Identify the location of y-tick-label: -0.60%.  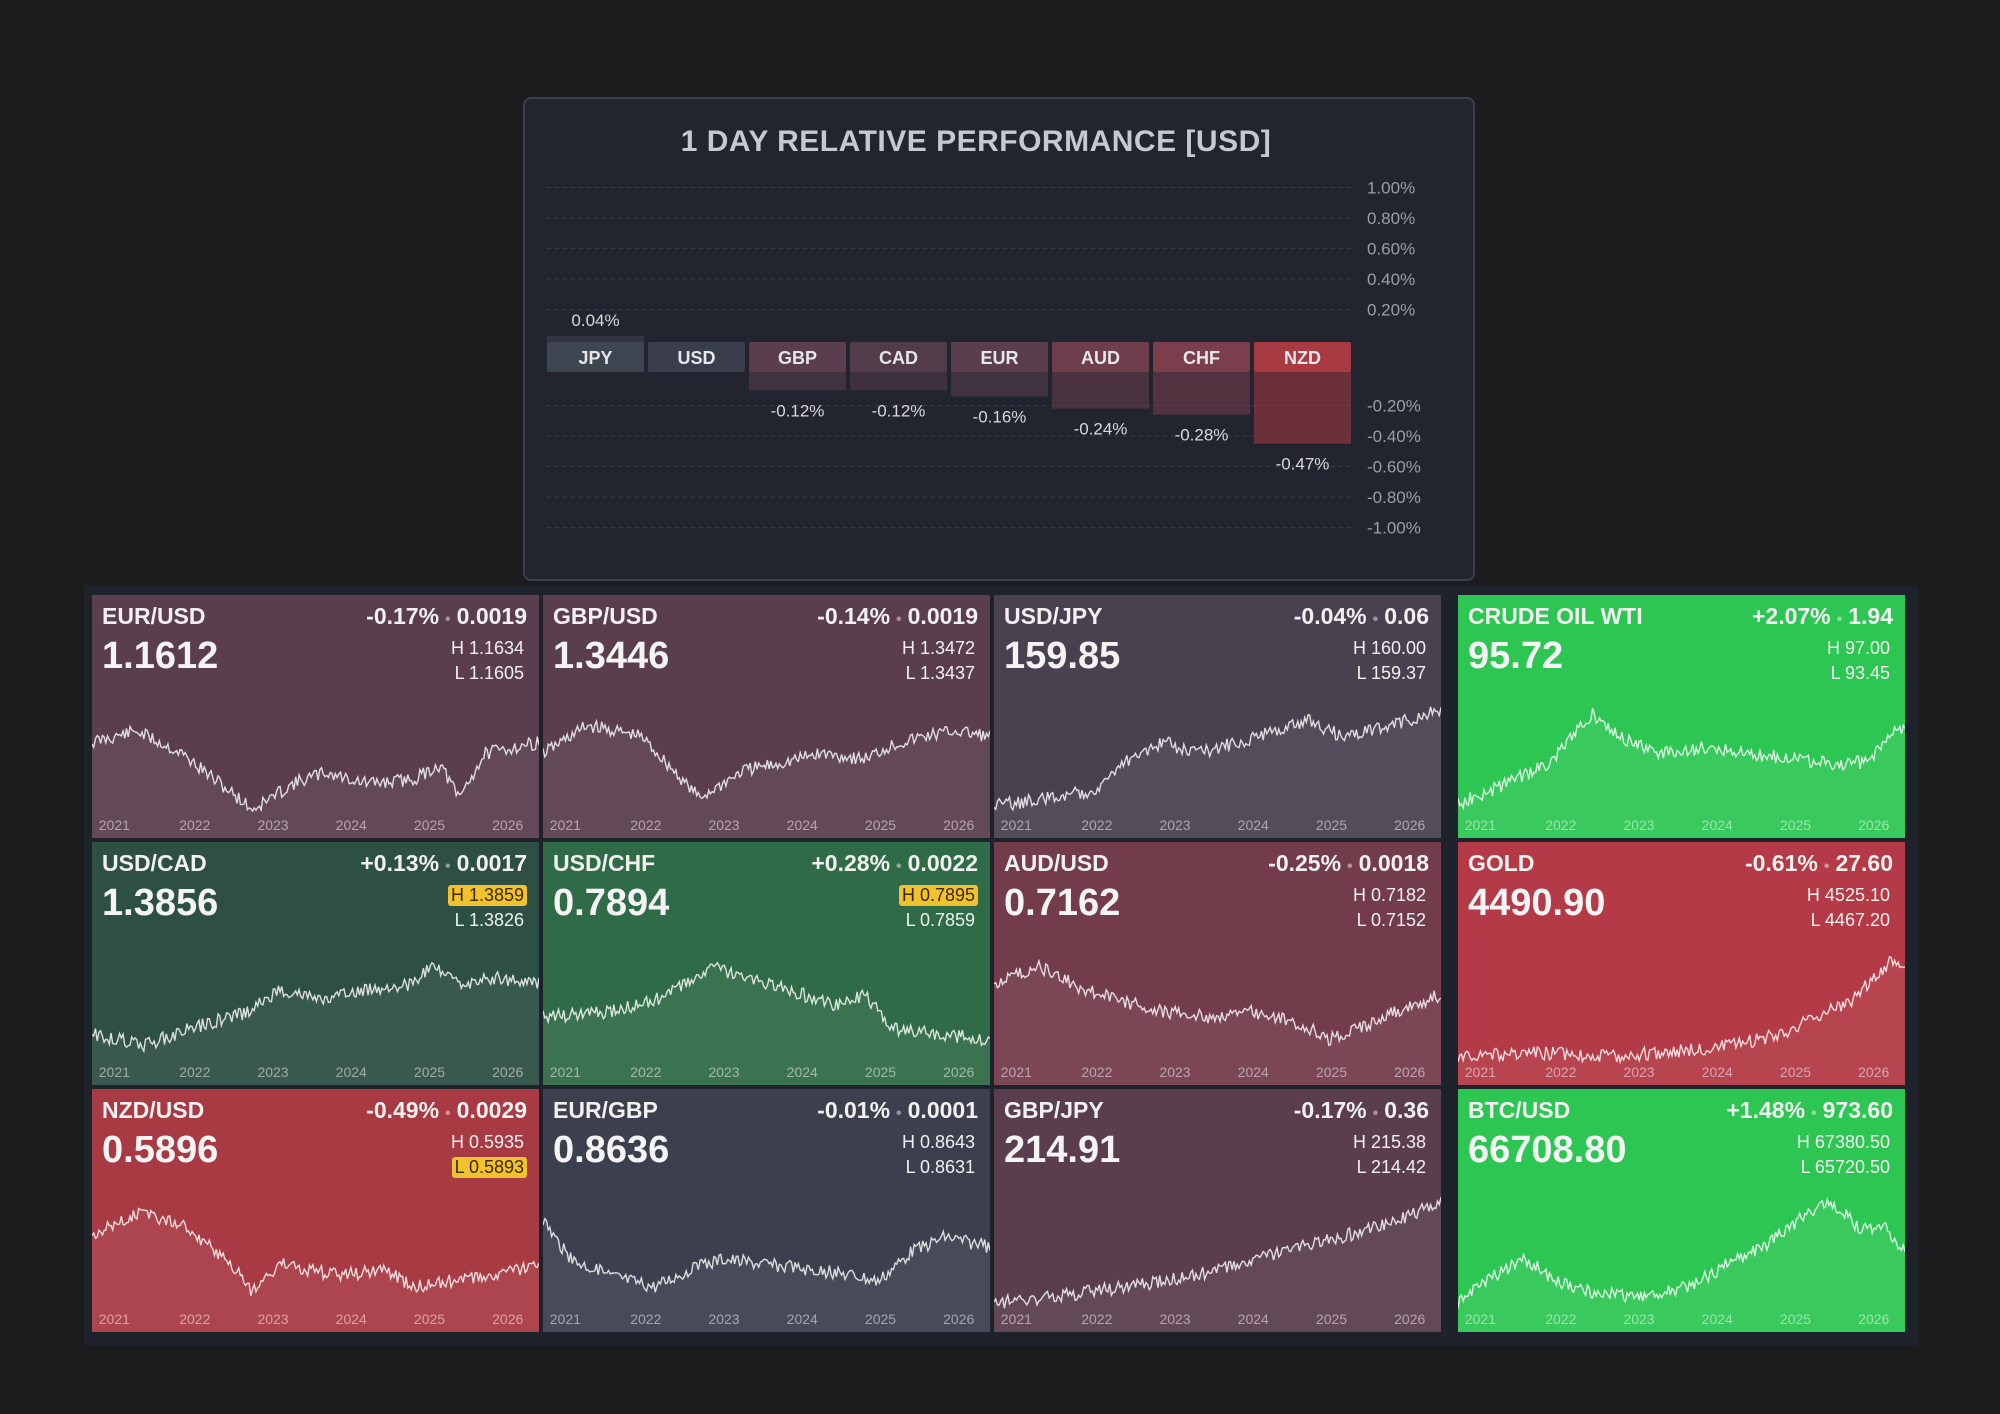
(1394, 467).